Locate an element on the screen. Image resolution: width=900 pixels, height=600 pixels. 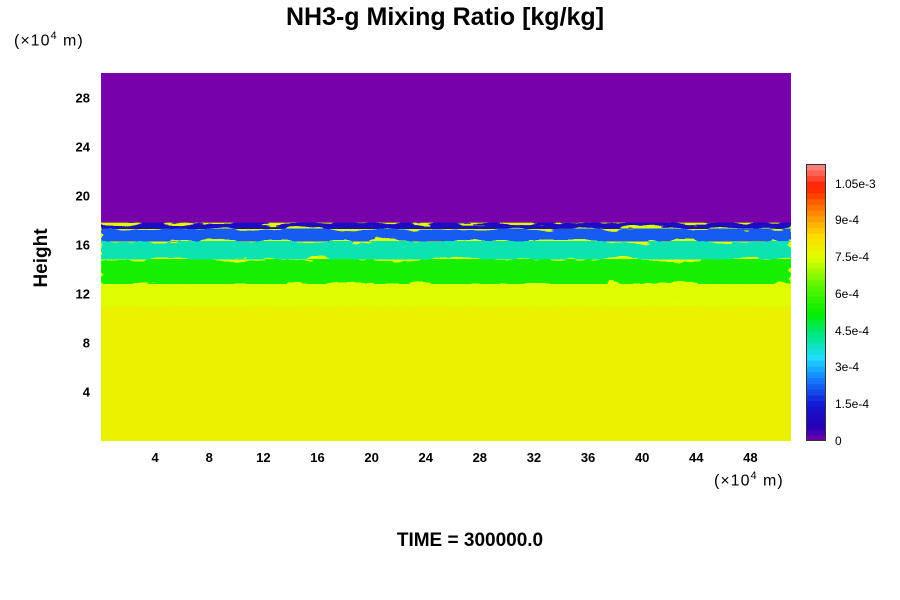
colorbar-tick-label: 0 is located at coordinates (838, 441).